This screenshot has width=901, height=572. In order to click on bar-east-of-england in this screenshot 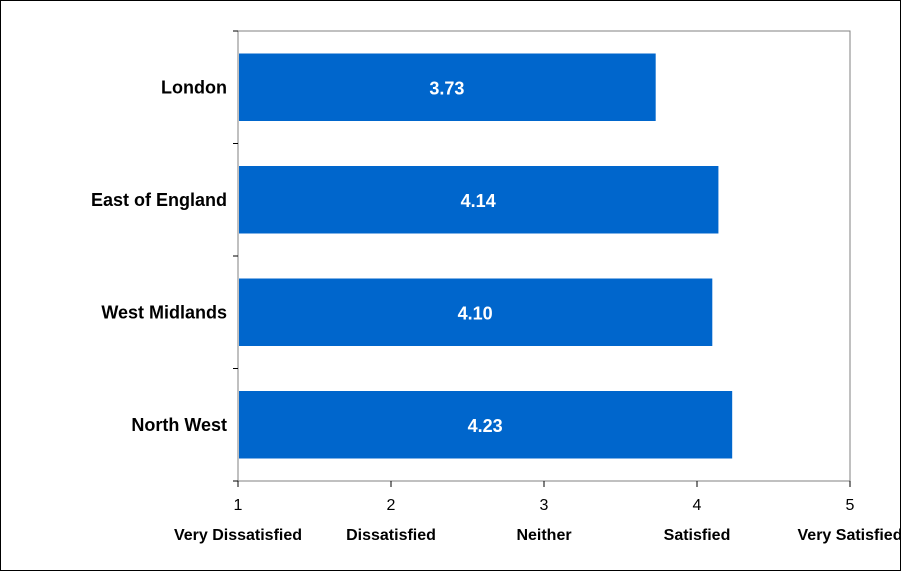, I will do `click(479, 200)`.